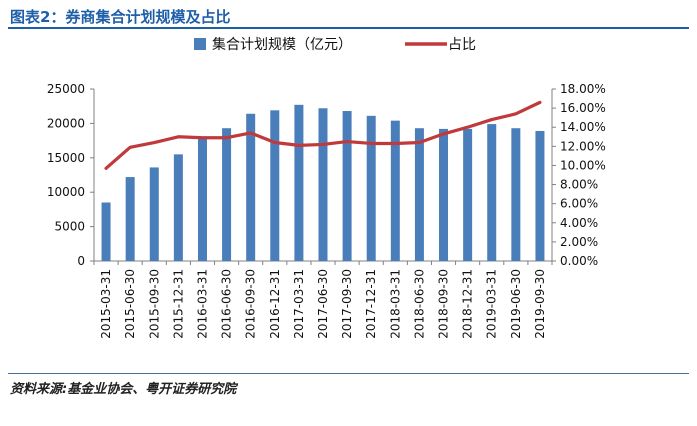 The width and height of the screenshot is (697, 426). Describe the element at coordinates (154, 304) in the screenshot. I see `x-tick-label: 2015-09-30` at that location.